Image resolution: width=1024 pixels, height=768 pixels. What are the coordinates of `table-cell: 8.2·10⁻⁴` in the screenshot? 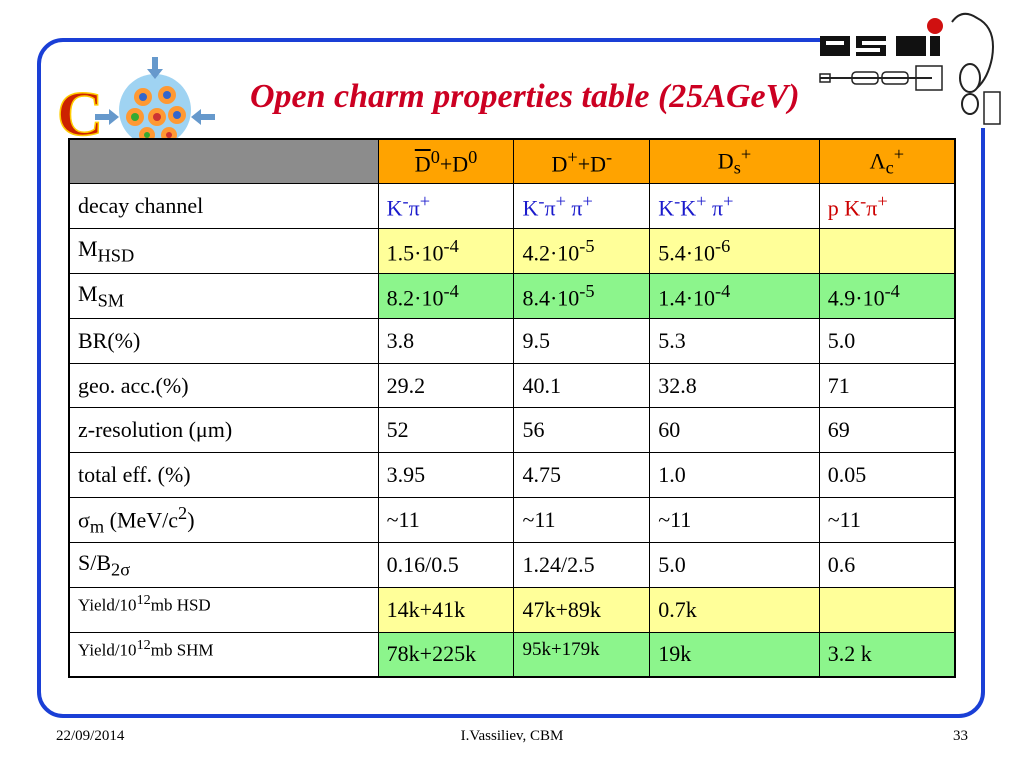 It's located at (446, 295).